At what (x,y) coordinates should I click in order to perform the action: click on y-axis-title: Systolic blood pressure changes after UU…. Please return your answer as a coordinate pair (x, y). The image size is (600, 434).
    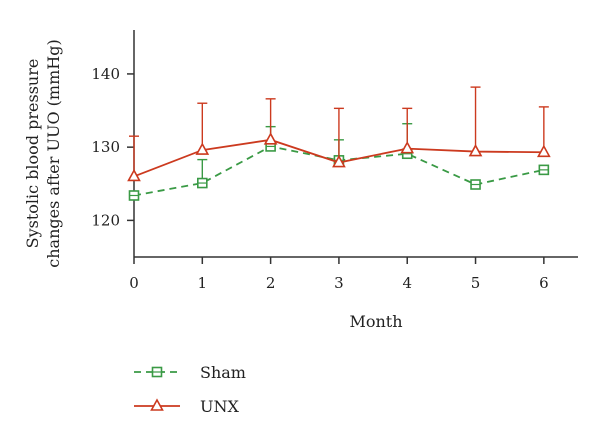
    Looking at the image, I should click on (43, 153).